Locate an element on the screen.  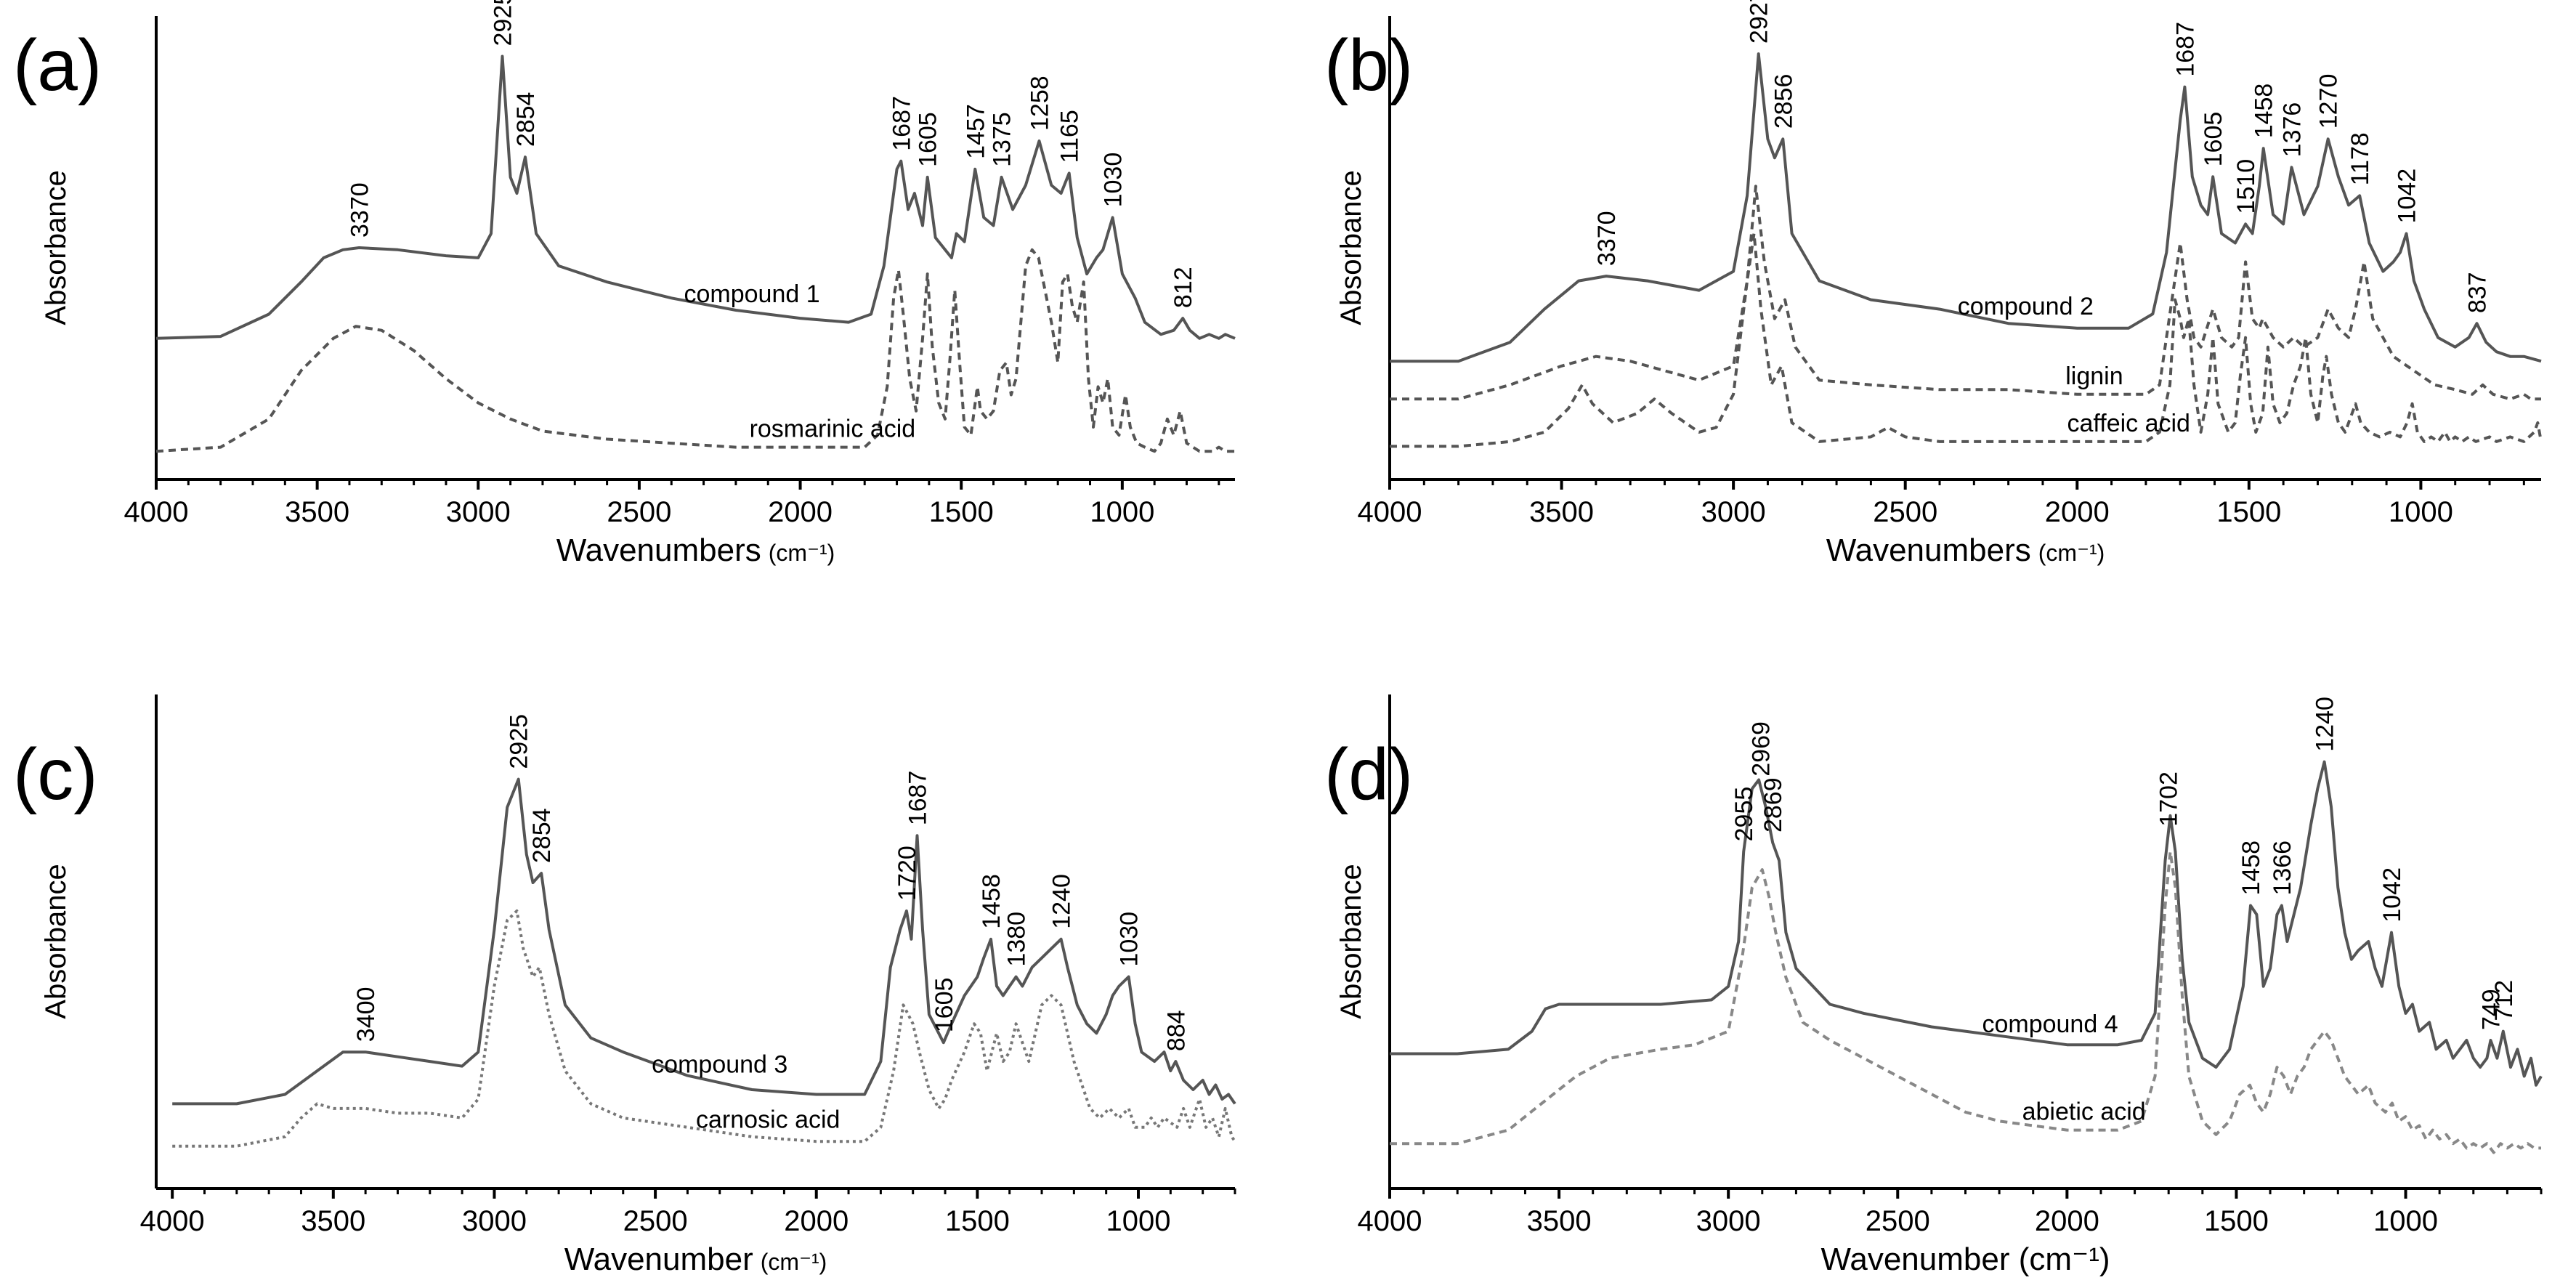
peak-label: 1702 is located at coordinates (2168, 799).